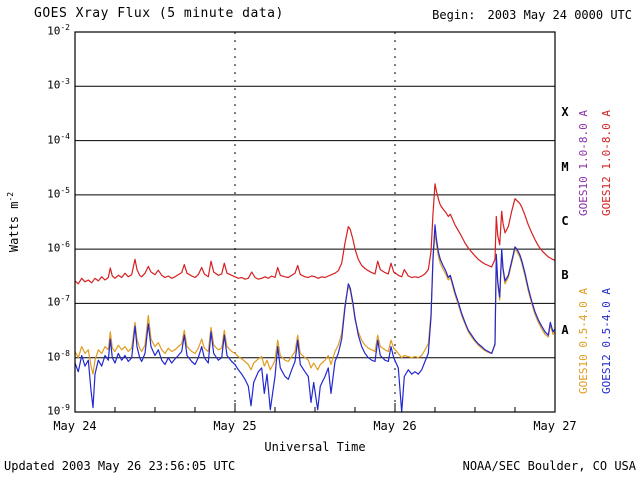  I want to click on flare-class-label: A, so click(565, 330).